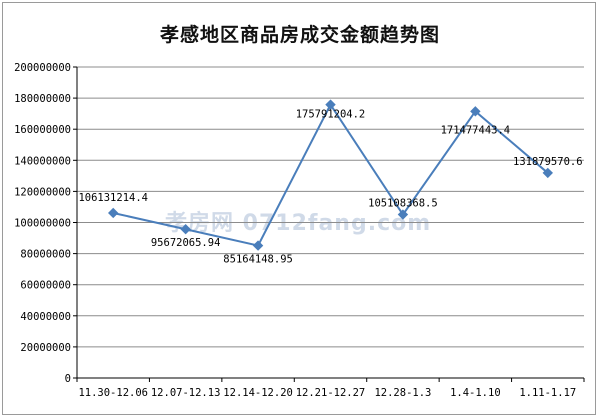 The width and height of the screenshot is (600, 419). Describe the element at coordinates (113, 198) in the screenshot. I see `data-label: 106131214.4` at that location.